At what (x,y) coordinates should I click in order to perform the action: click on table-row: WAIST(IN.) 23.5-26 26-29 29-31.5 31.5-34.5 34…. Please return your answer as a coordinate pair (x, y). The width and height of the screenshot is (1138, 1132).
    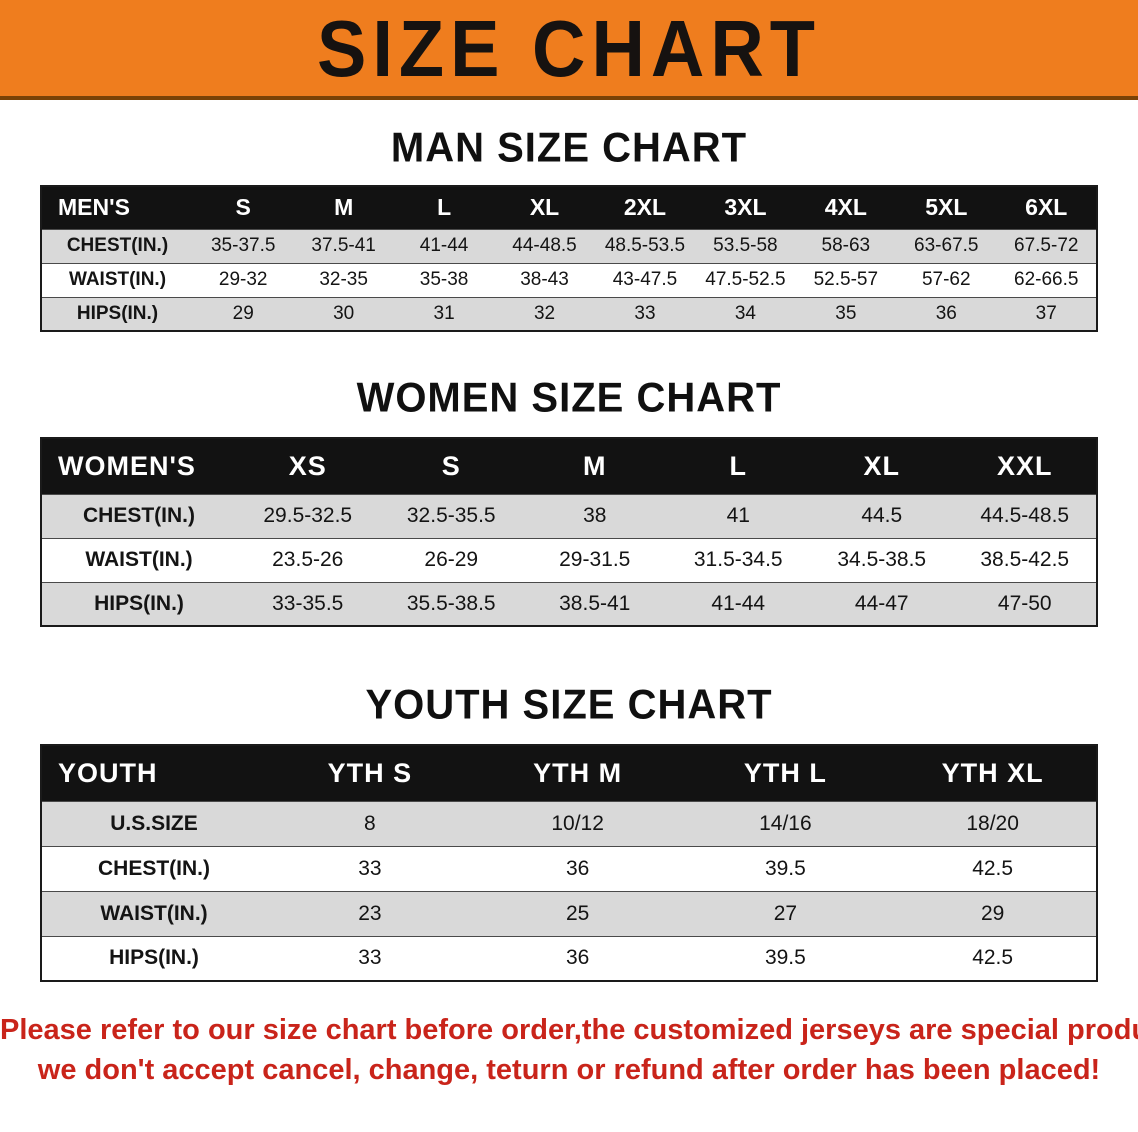
    Looking at the image, I should click on (569, 560).